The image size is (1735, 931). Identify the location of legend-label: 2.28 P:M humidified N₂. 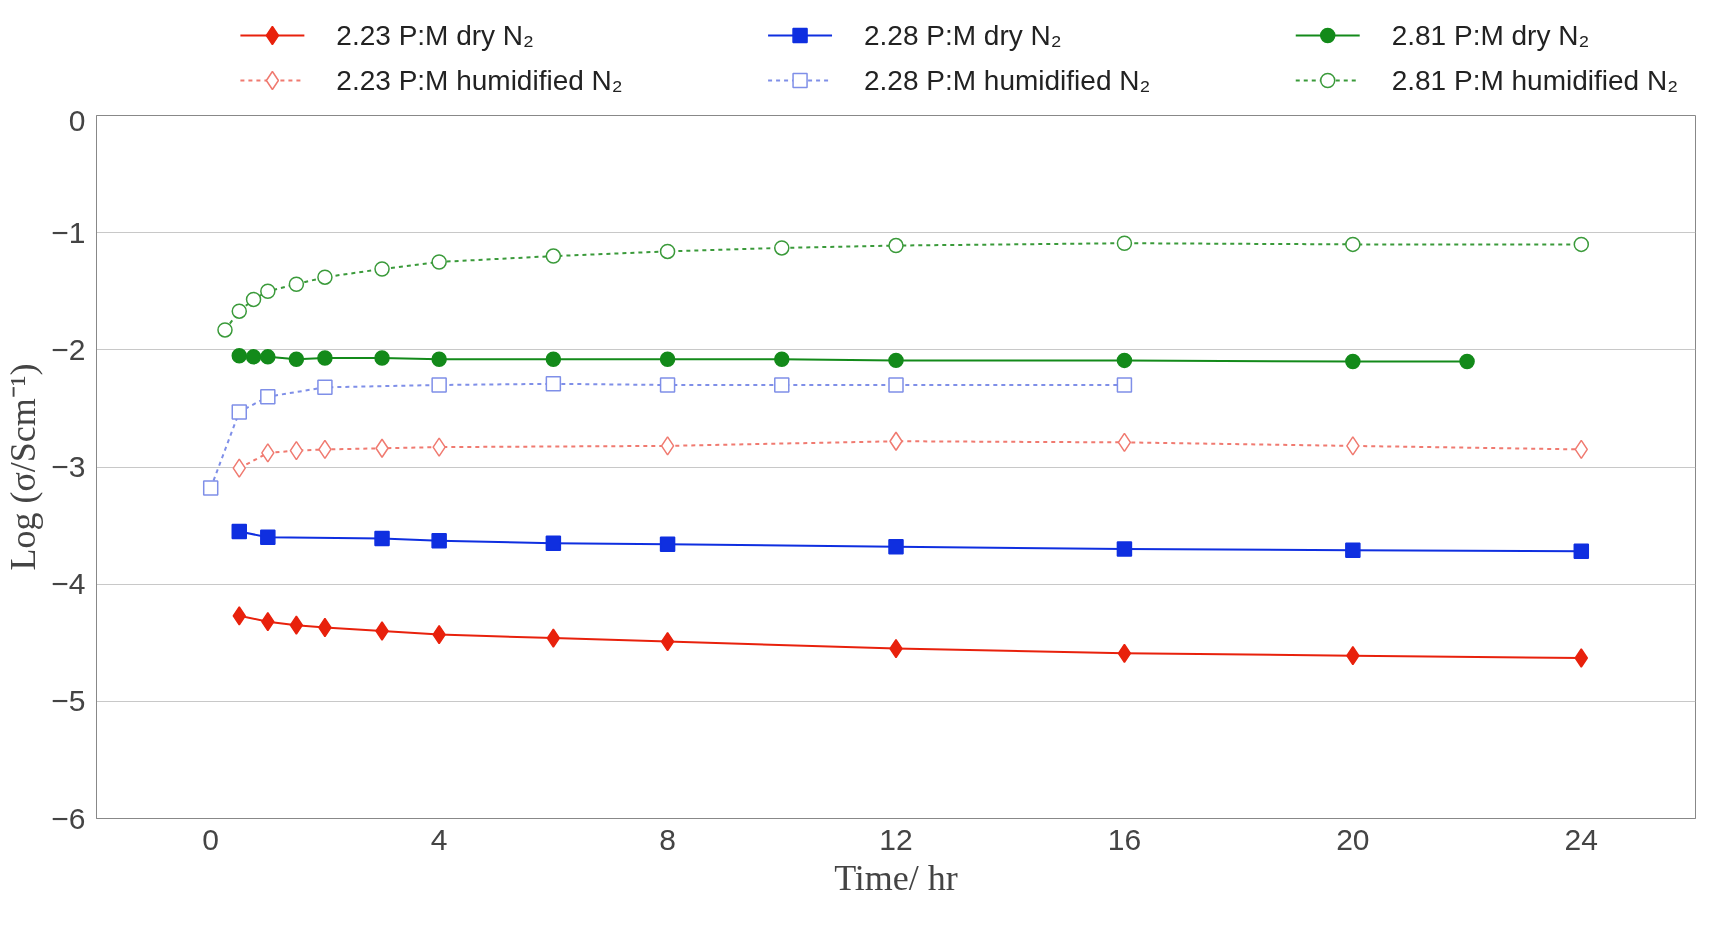
(1007, 80).